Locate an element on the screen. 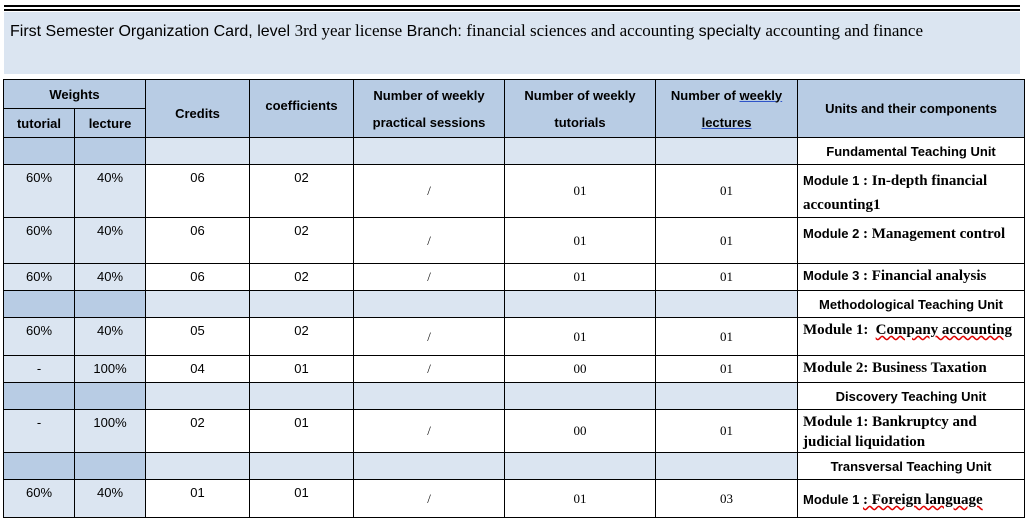 This screenshot has height=518, width=1029. lectures-header: Number of weekly lectures is located at coordinates (727, 108).